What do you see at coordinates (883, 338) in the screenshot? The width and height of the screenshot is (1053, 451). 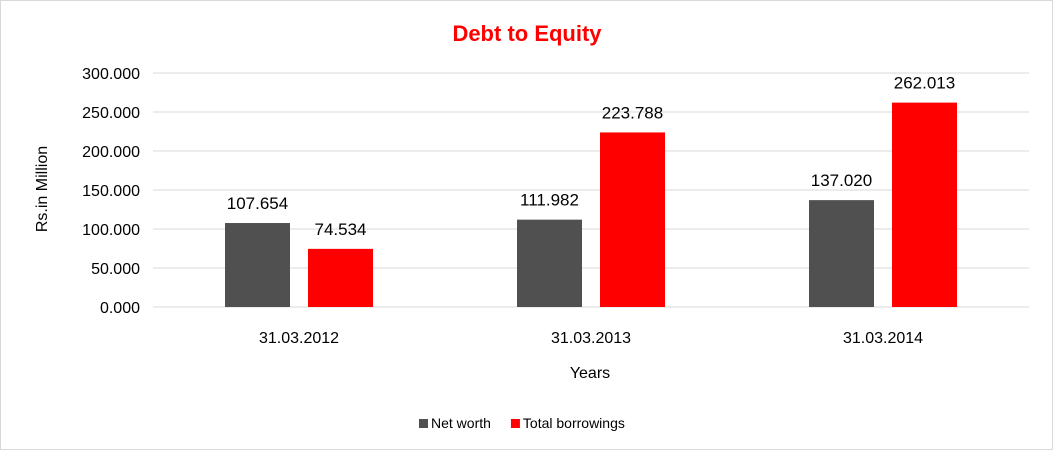 I see `x-tick-label: 31.03.2014` at bounding box center [883, 338].